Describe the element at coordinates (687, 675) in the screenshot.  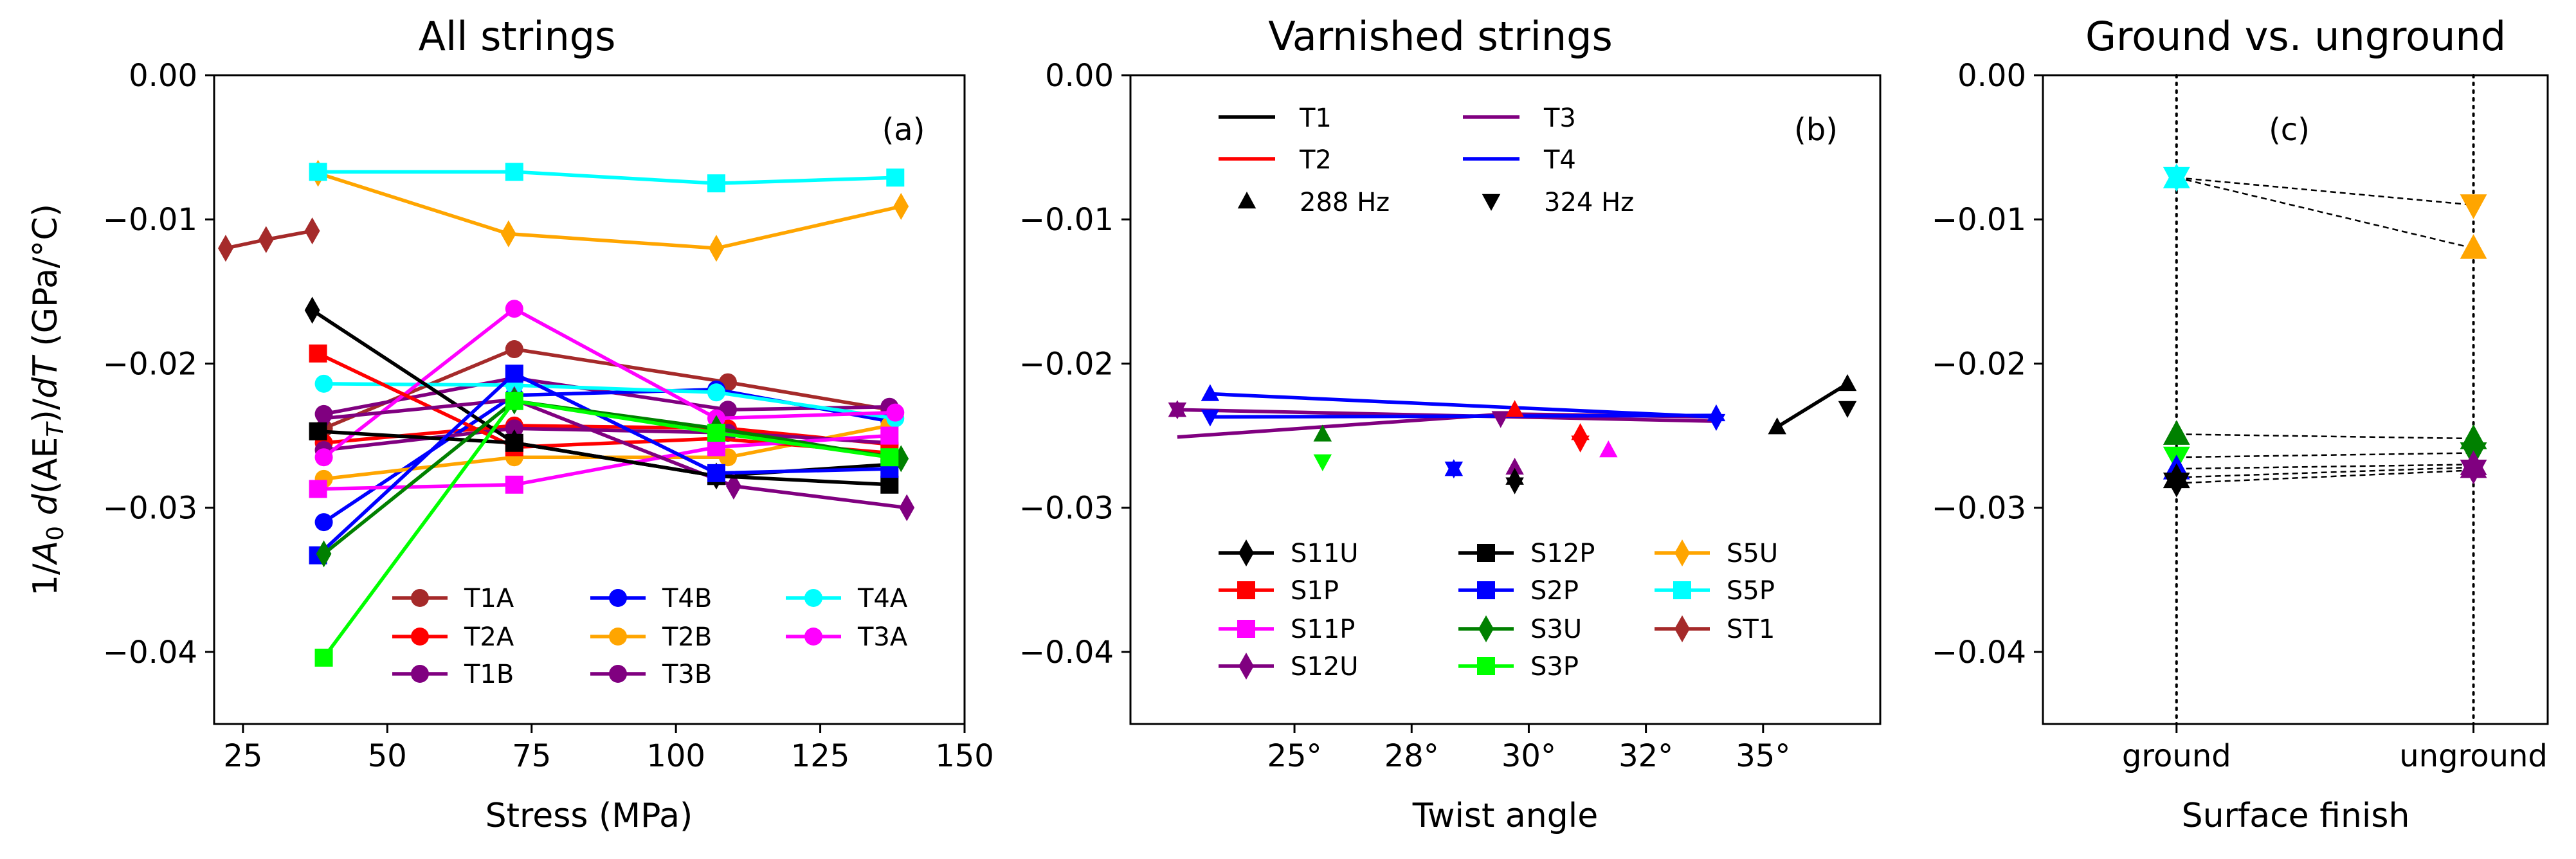
I see `legend-label-t3b: T3B` at that location.